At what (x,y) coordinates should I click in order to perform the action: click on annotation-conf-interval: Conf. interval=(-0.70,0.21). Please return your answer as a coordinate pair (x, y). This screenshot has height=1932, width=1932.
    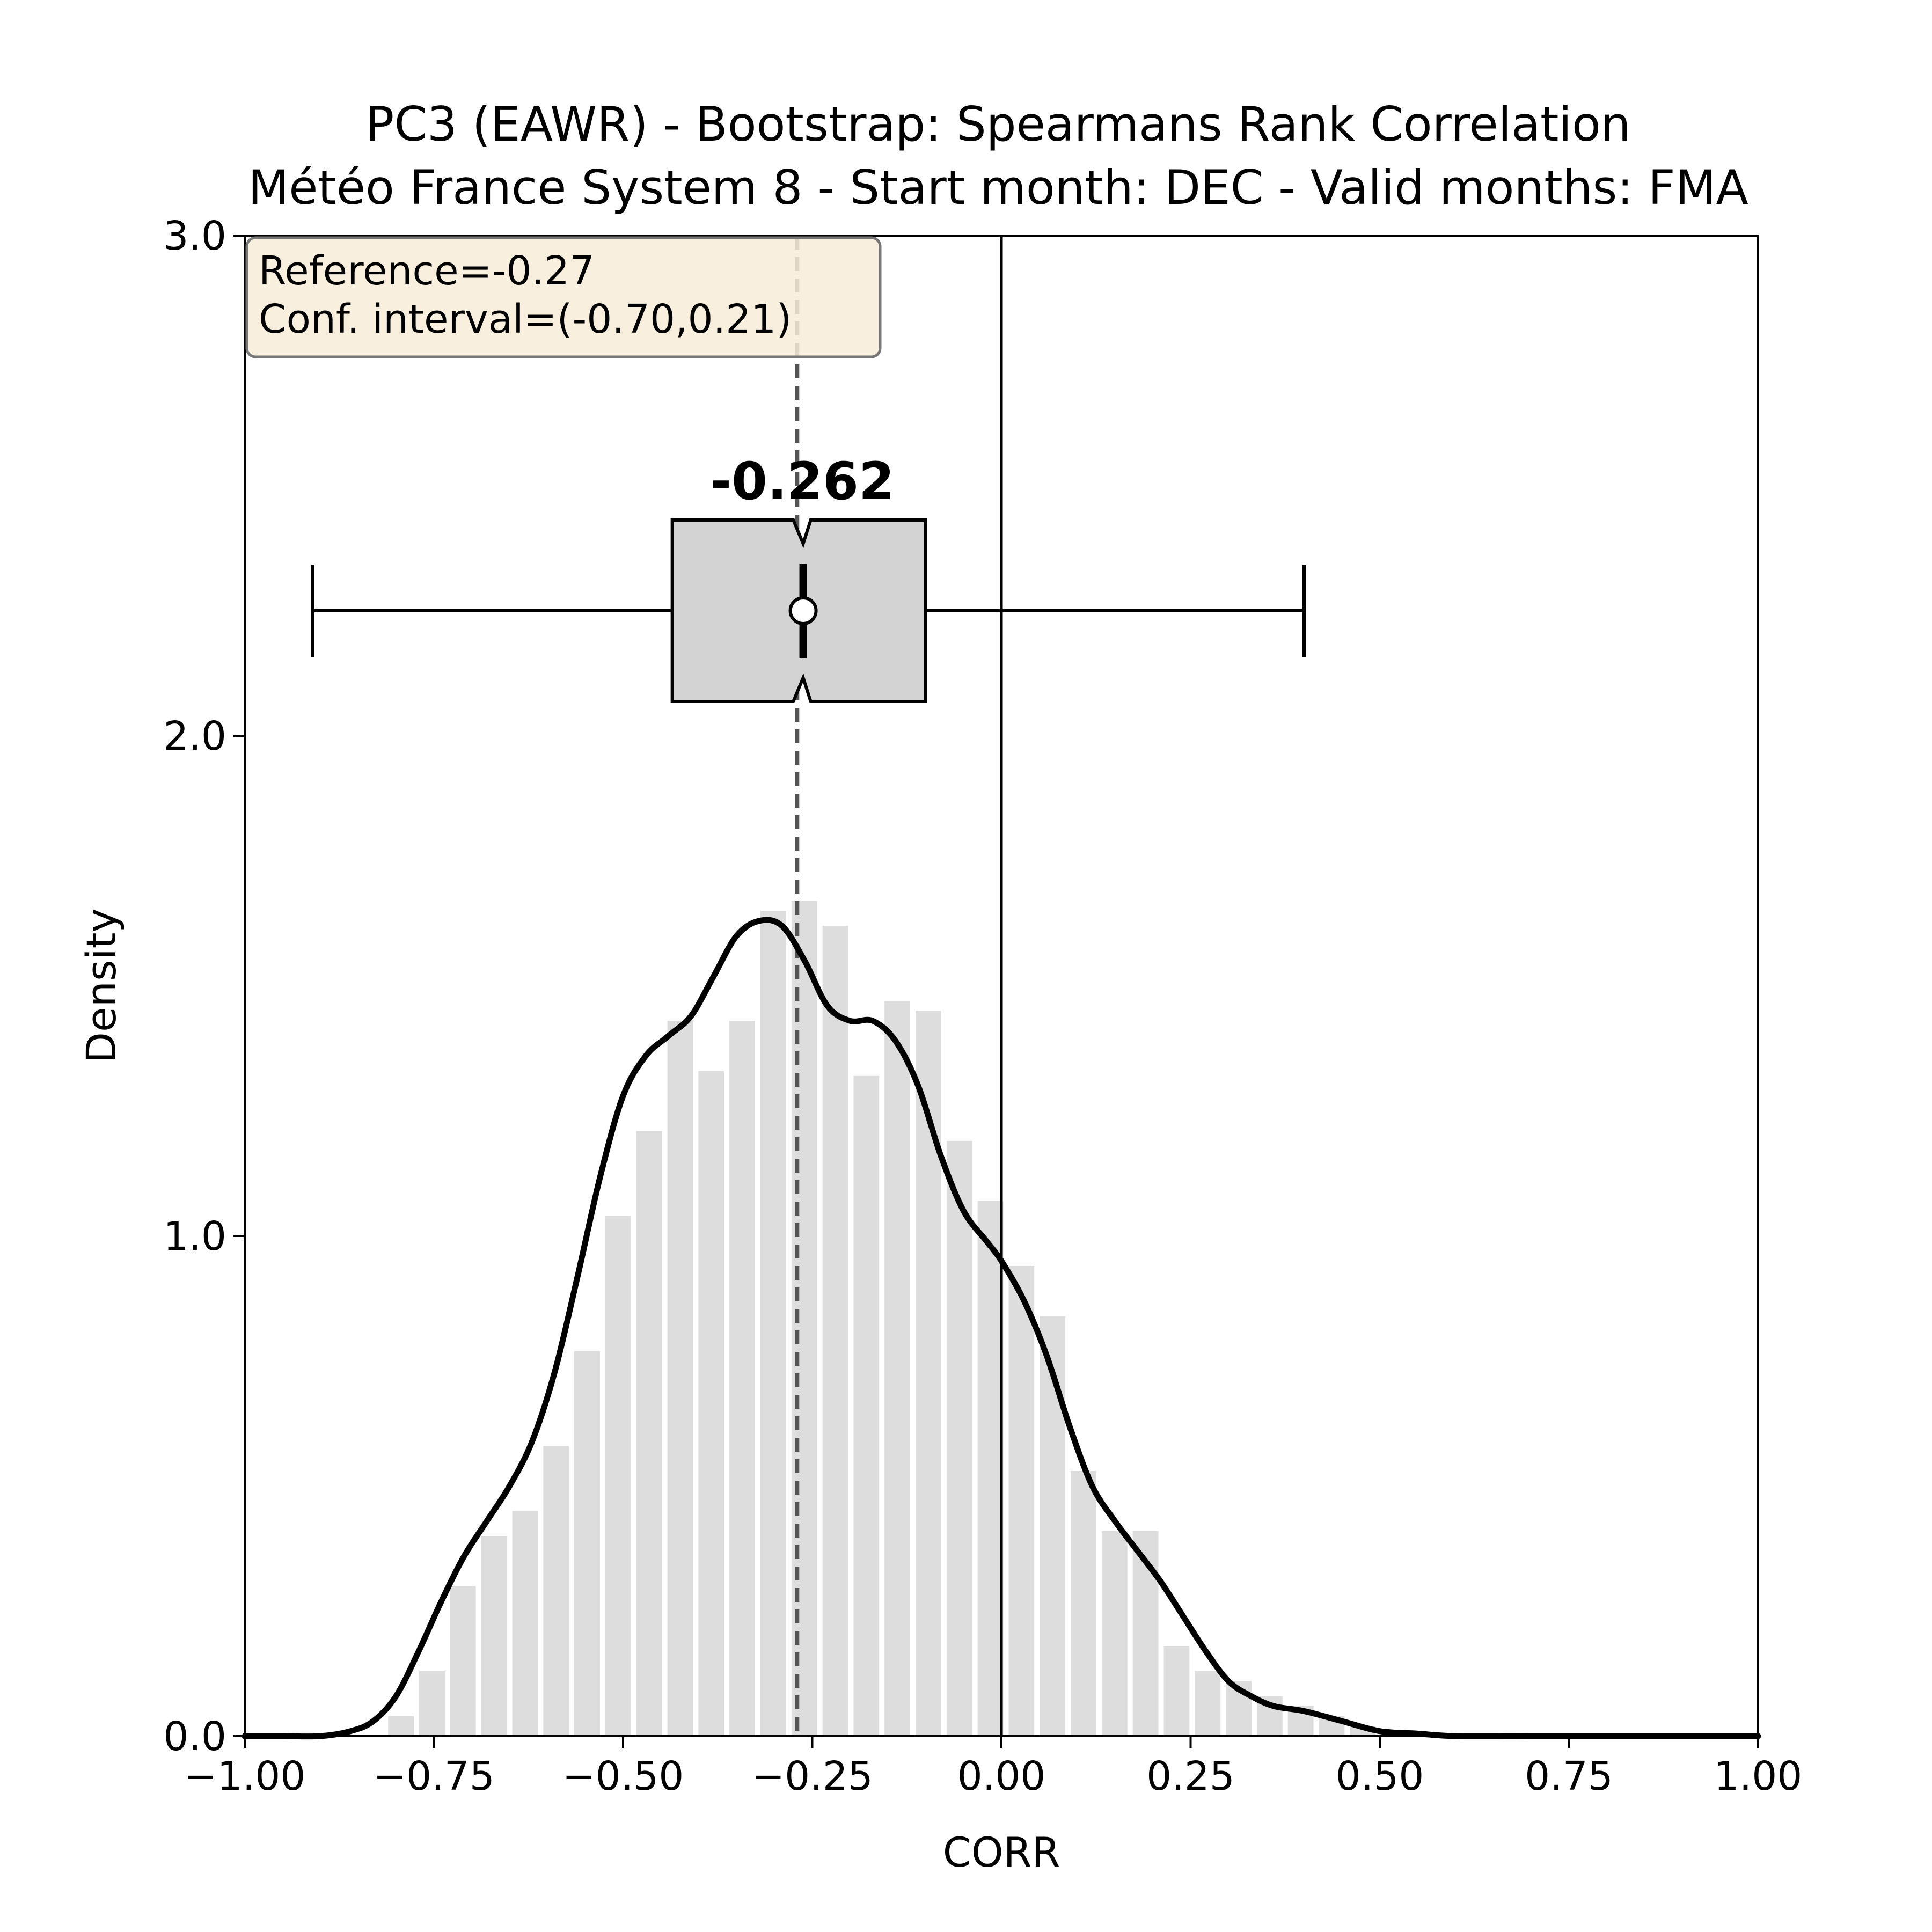
    Looking at the image, I should click on (525, 319).